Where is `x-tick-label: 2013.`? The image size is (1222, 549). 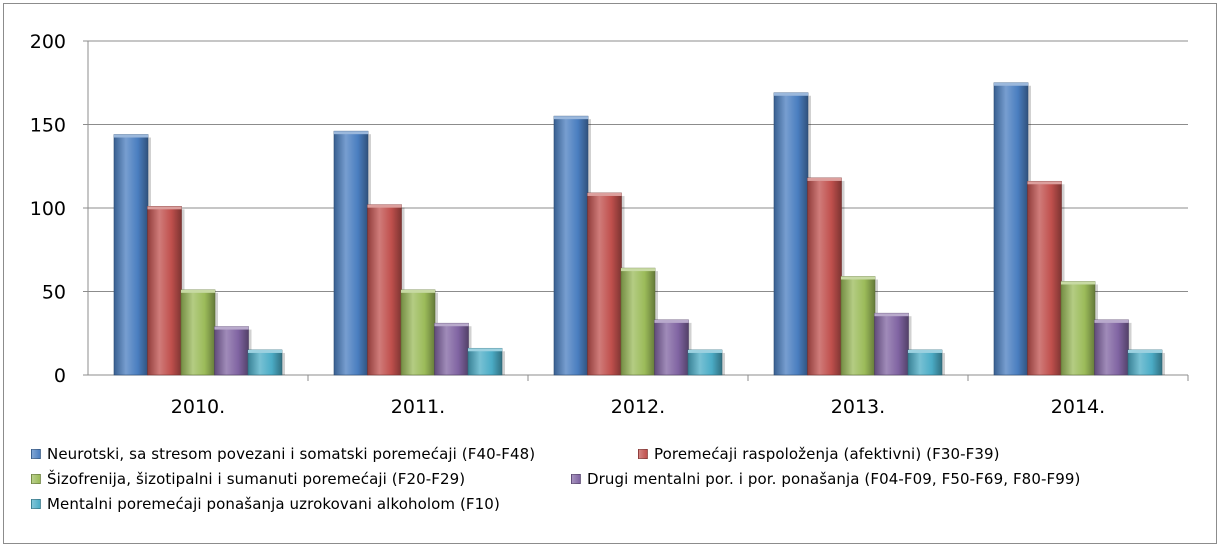
x-tick-label: 2013. is located at coordinates (858, 407).